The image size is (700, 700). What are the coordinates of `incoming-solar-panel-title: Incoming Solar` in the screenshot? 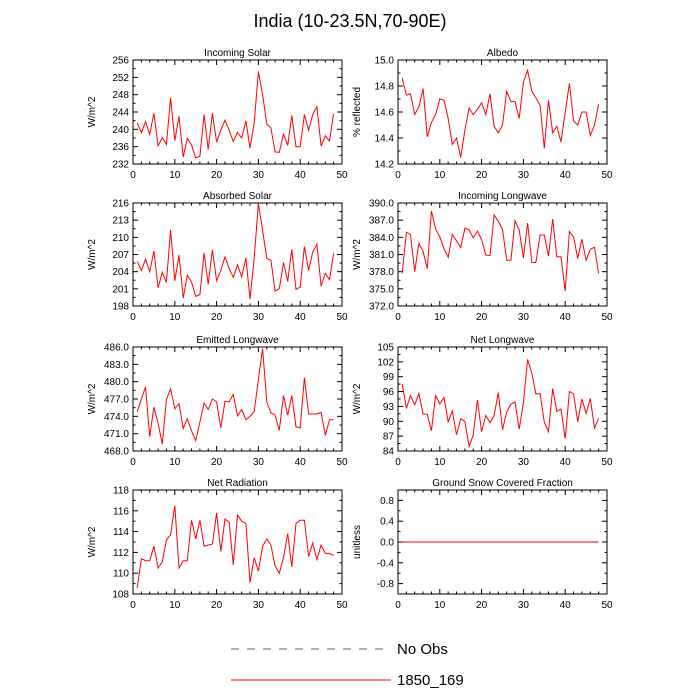 It's located at (237, 53).